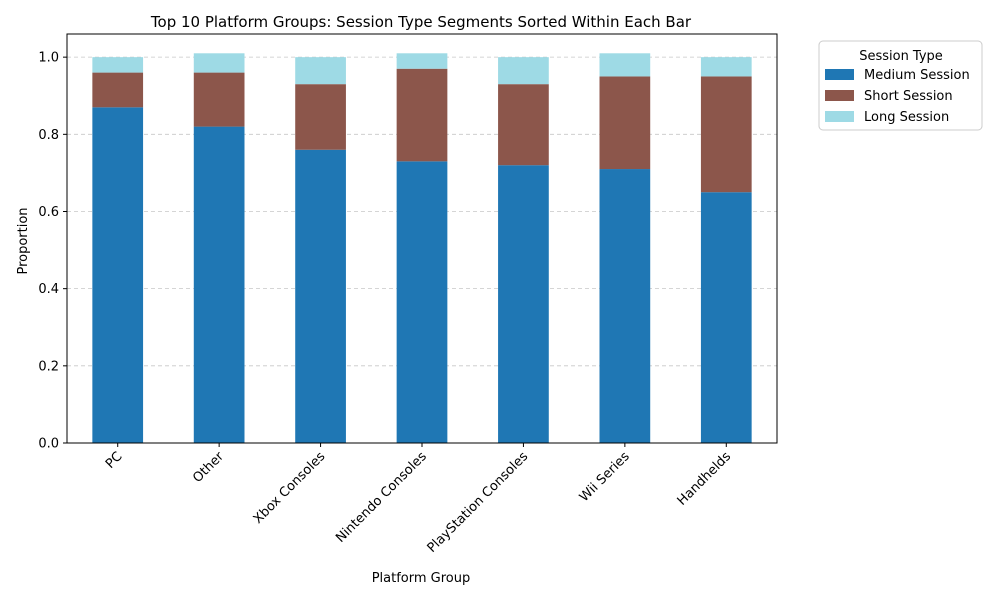 The image size is (1000, 600). What do you see at coordinates (421, 578) in the screenshot?
I see `x-axis-title: Platform Group` at bounding box center [421, 578].